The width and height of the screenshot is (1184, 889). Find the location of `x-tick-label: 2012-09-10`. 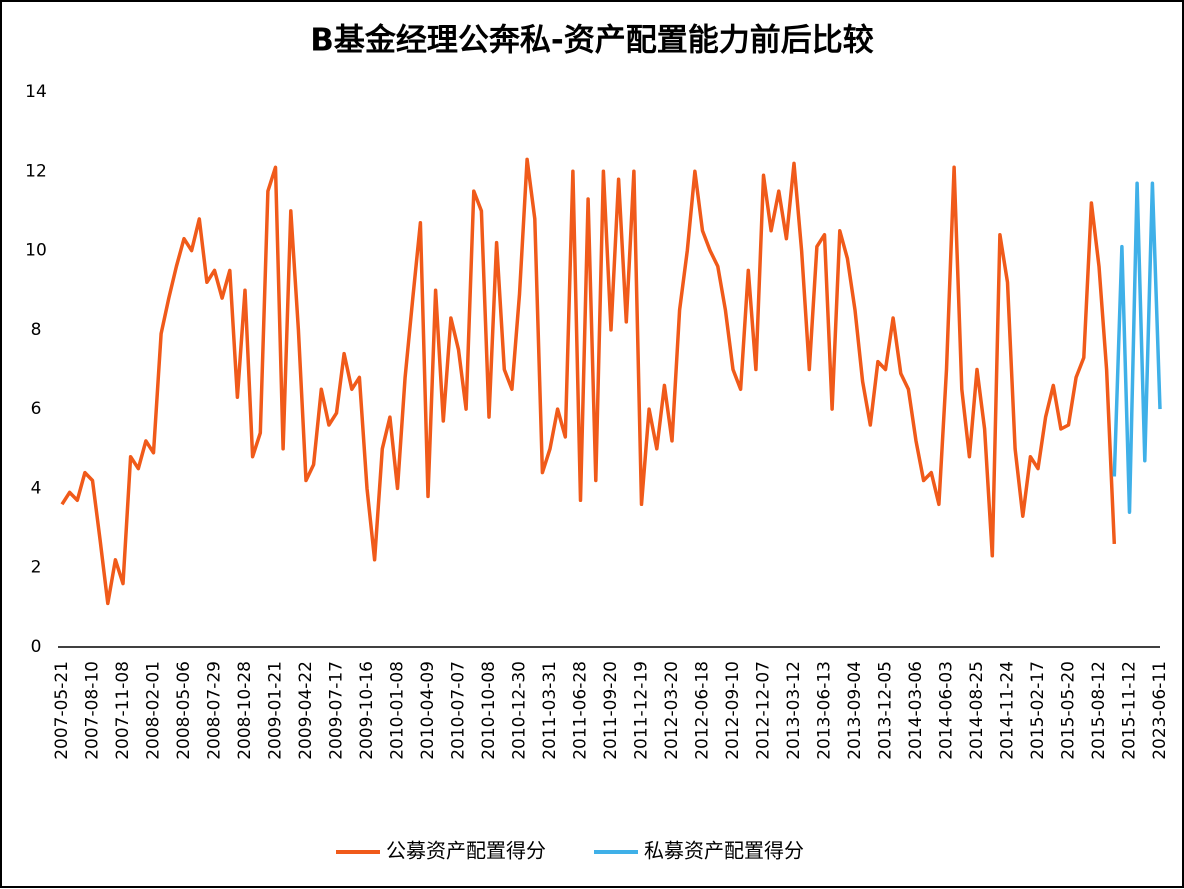

x-tick-label: 2012-09-10 is located at coordinates (733, 710).